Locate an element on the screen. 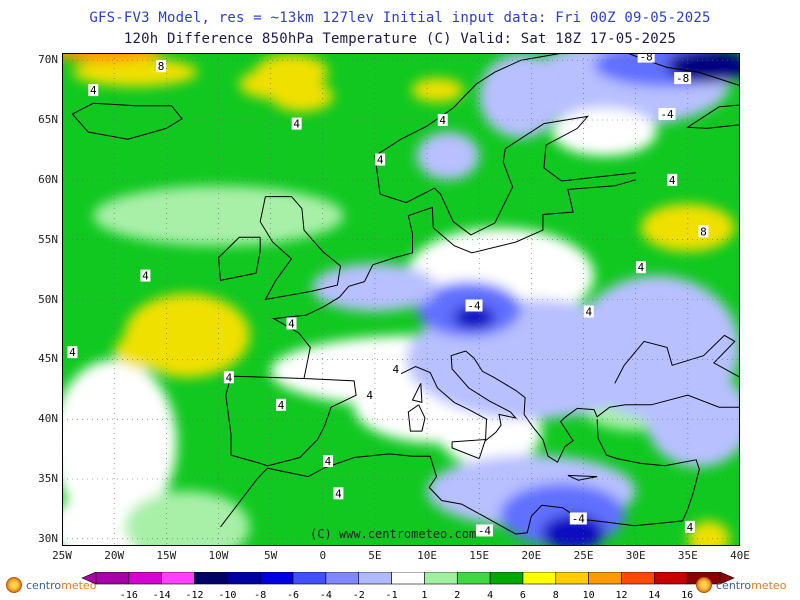 The image size is (800, 600). legend-tick-label: -12 is located at coordinates (194, 595).